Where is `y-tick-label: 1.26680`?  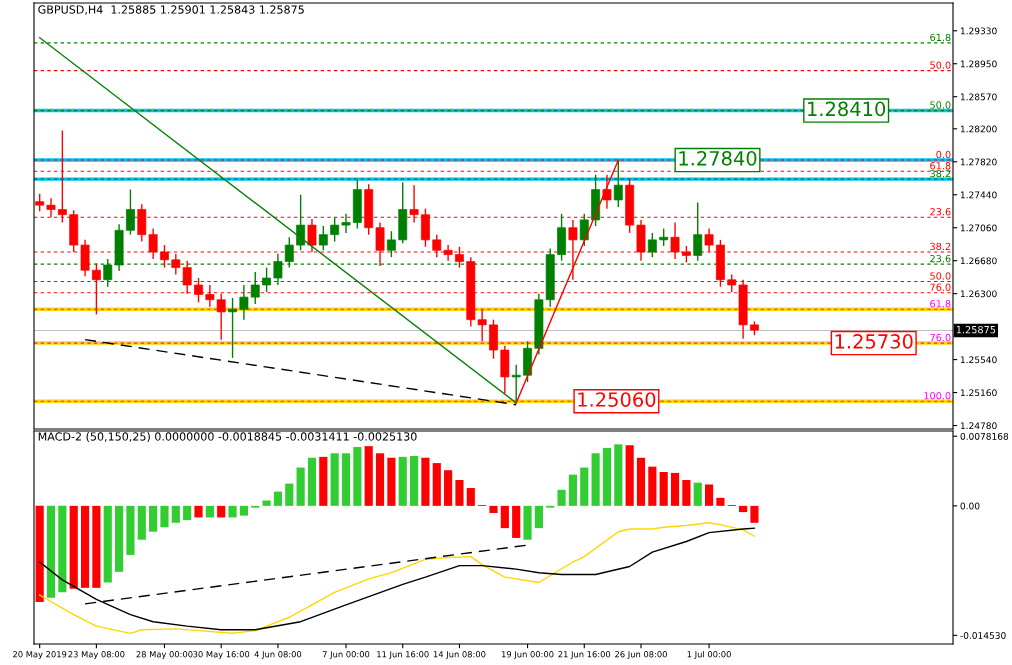
y-tick-label: 1.26680 is located at coordinates (978, 261).